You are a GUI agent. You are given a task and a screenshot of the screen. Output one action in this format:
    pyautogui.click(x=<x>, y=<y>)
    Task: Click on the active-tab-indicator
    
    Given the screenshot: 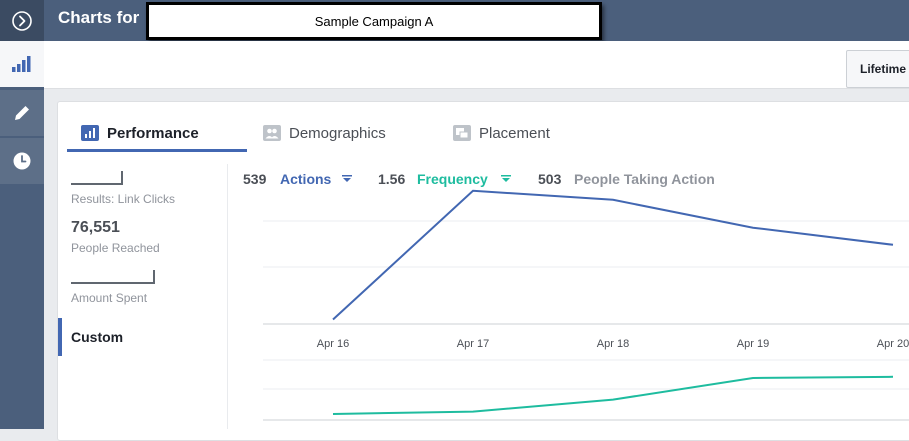 What is the action you would take?
    pyautogui.click(x=157, y=150)
    